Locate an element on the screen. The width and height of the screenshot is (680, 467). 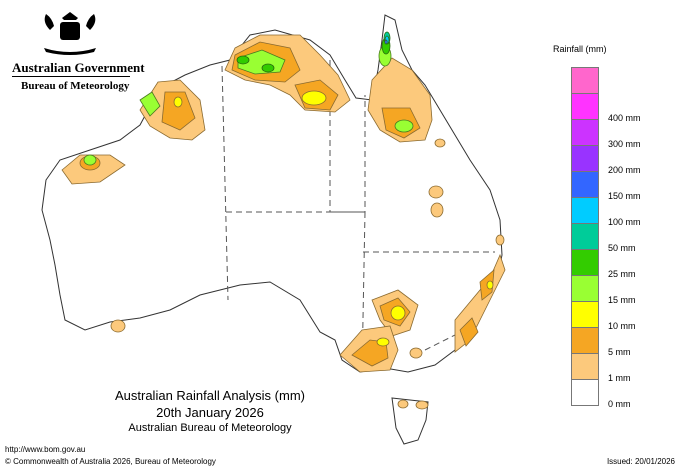
map-source: Australian Bureau of Meteorology is located at coordinates (210, 428).